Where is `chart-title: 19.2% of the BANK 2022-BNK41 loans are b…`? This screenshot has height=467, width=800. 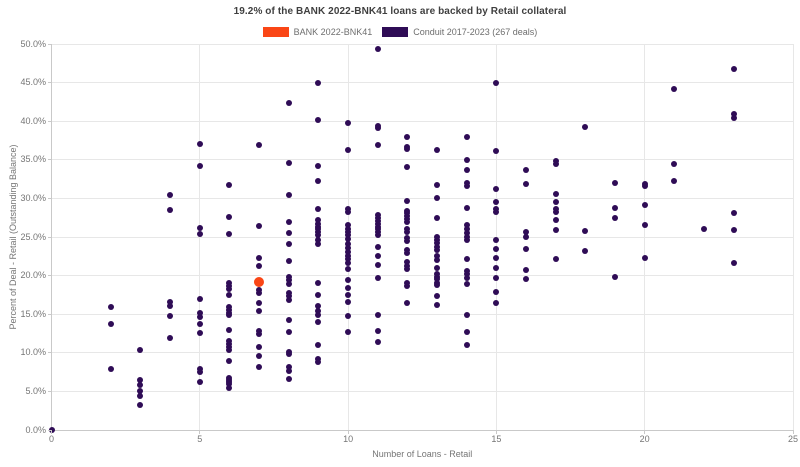 chart-title: 19.2% of the BANK 2022-BNK41 loans are b… is located at coordinates (400, 11).